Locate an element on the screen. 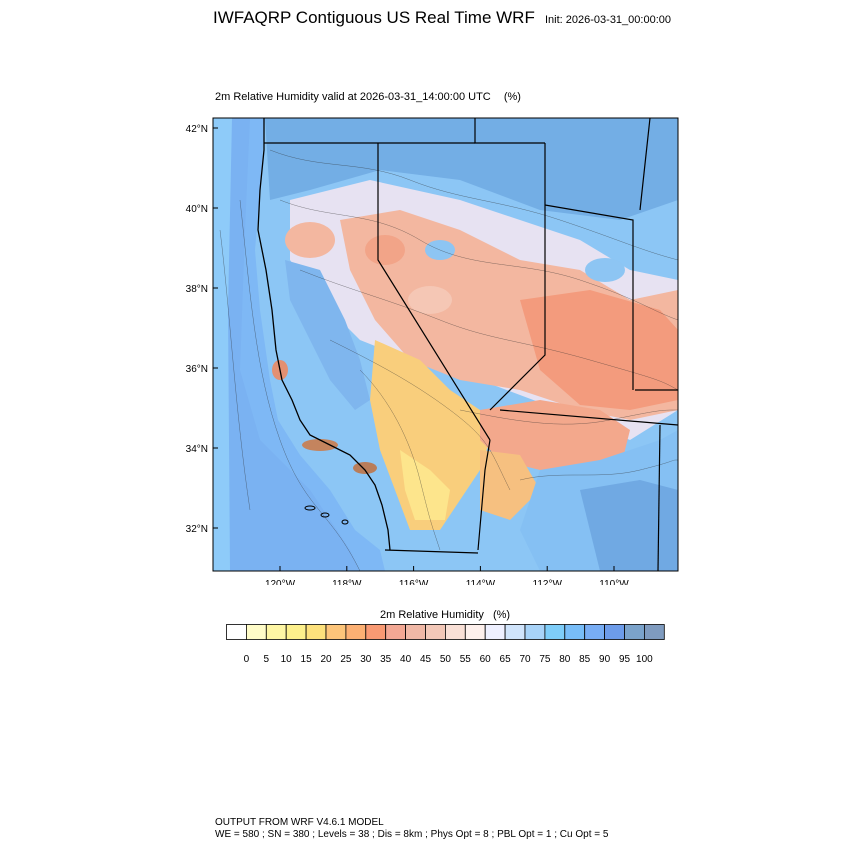 The height and width of the screenshot is (850, 850). subtitle-units: (%) is located at coordinates (512, 97).